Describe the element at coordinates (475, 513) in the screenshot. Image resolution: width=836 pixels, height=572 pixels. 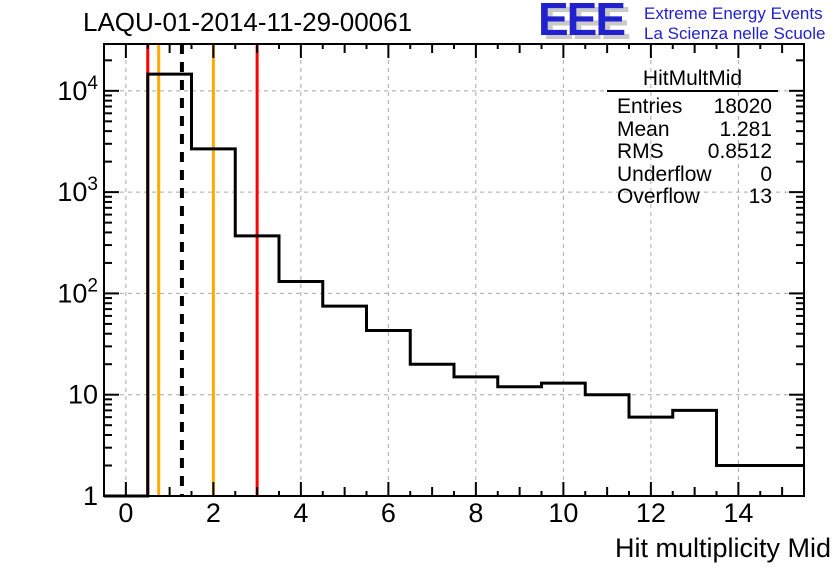
I see `svg-text: 8` at that location.